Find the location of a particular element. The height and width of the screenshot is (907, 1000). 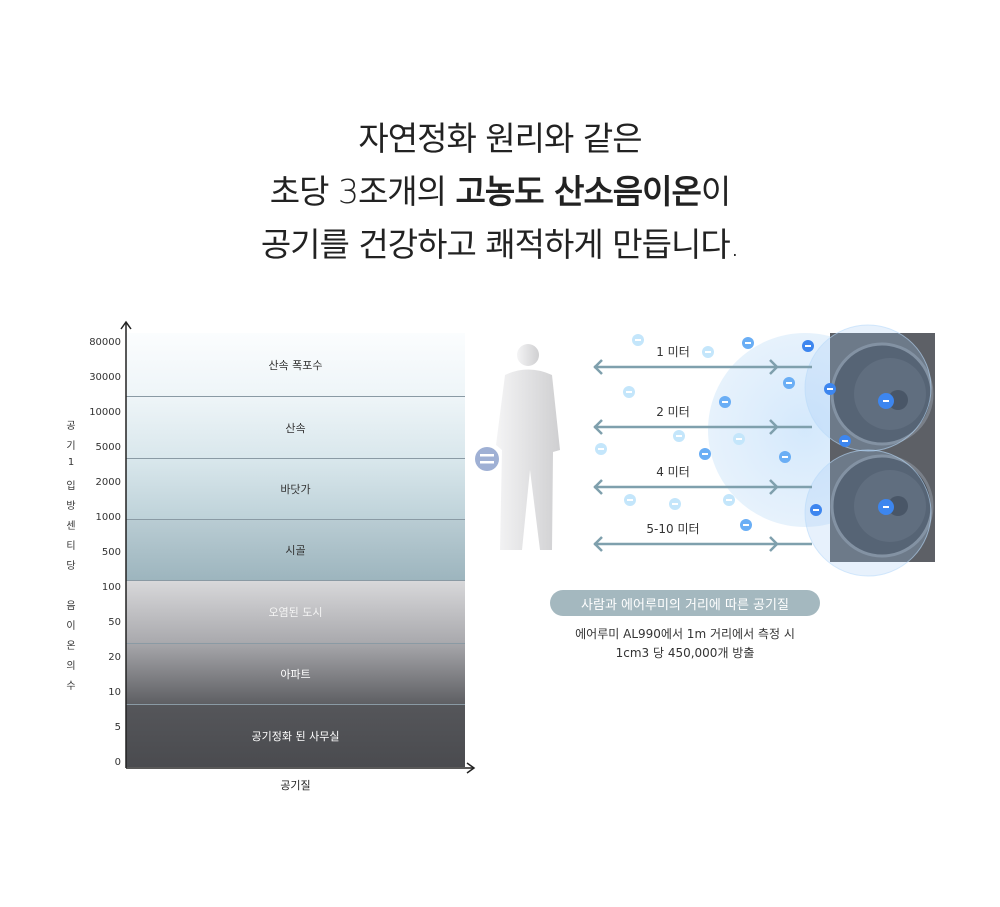

band-label: 아파트 is located at coordinates (295, 674).